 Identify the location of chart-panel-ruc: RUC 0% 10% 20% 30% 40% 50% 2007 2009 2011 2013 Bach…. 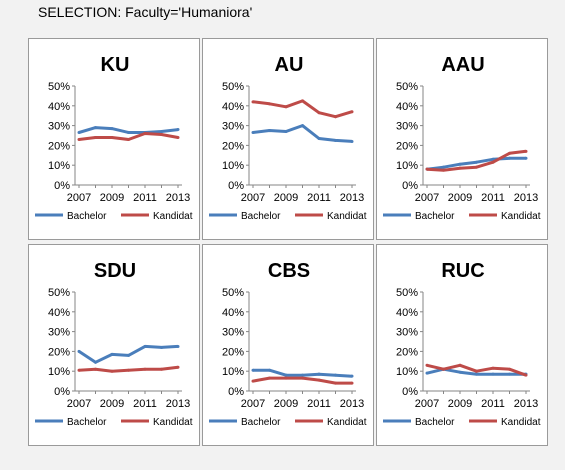
(462, 345).